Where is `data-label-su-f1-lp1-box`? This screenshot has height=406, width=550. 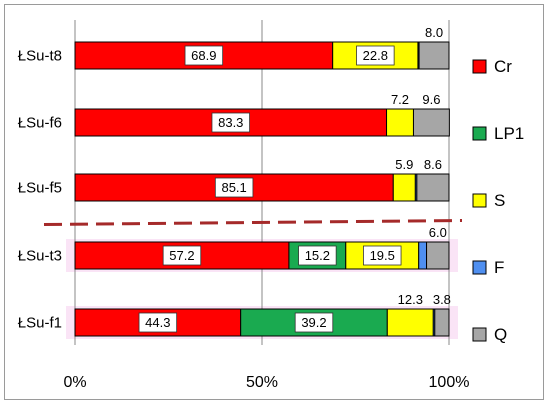 data-label-su-f1-lp1-box is located at coordinates (314, 322).